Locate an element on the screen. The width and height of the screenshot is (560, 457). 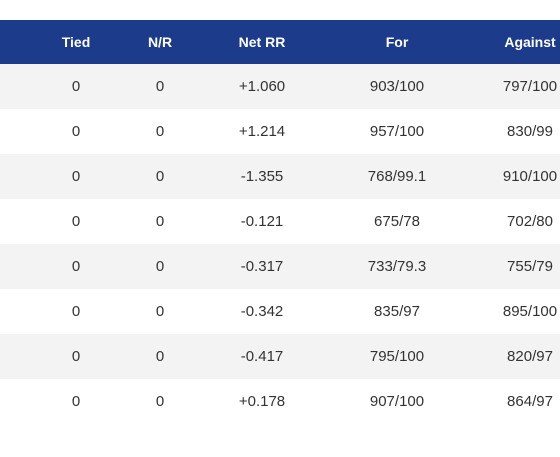
cell-net-rr: -1.355 is located at coordinates (262, 176).